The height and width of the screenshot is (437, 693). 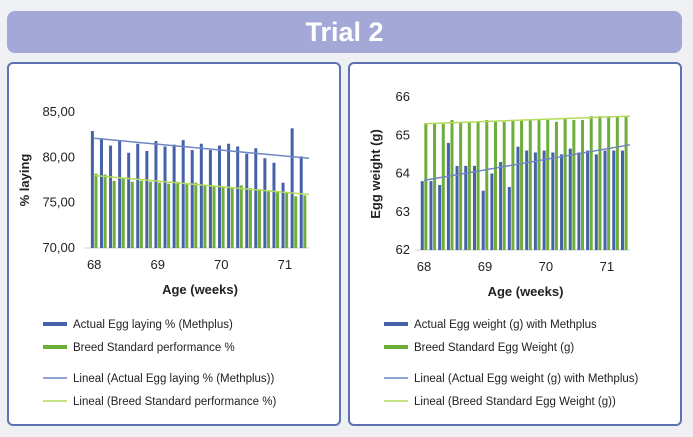 What do you see at coordinates (174, 402) in the screenshot?
I see `legend-label: Lineal (Breed Standard performance %)` at bounding box center [174, 402].